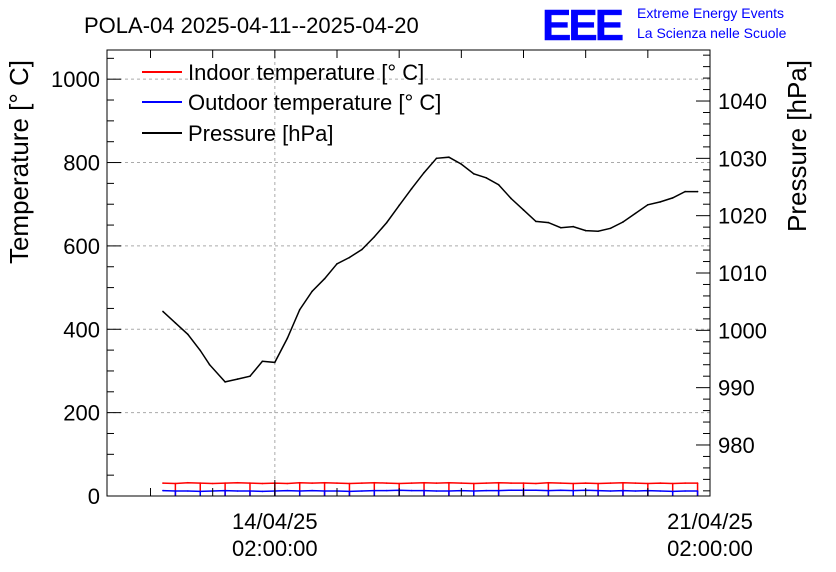 This screenshot has height=572, width=836. What do you see at coordinates (94, 496) in the screenshot?
I see `y-tick-label: 0` at bounding box center [94, 496].